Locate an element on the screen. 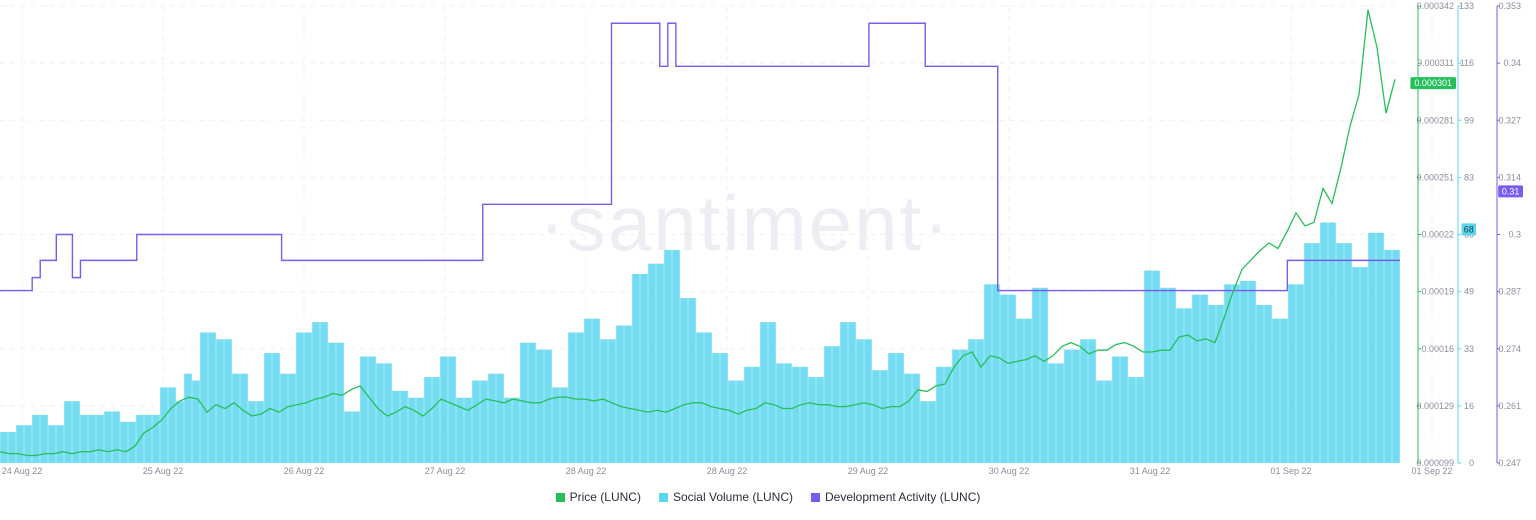 Image resolution: width=1536 pixels, height=520 pixels. santiment-watermark: ·santiment· is located at coordinates (745, 223).